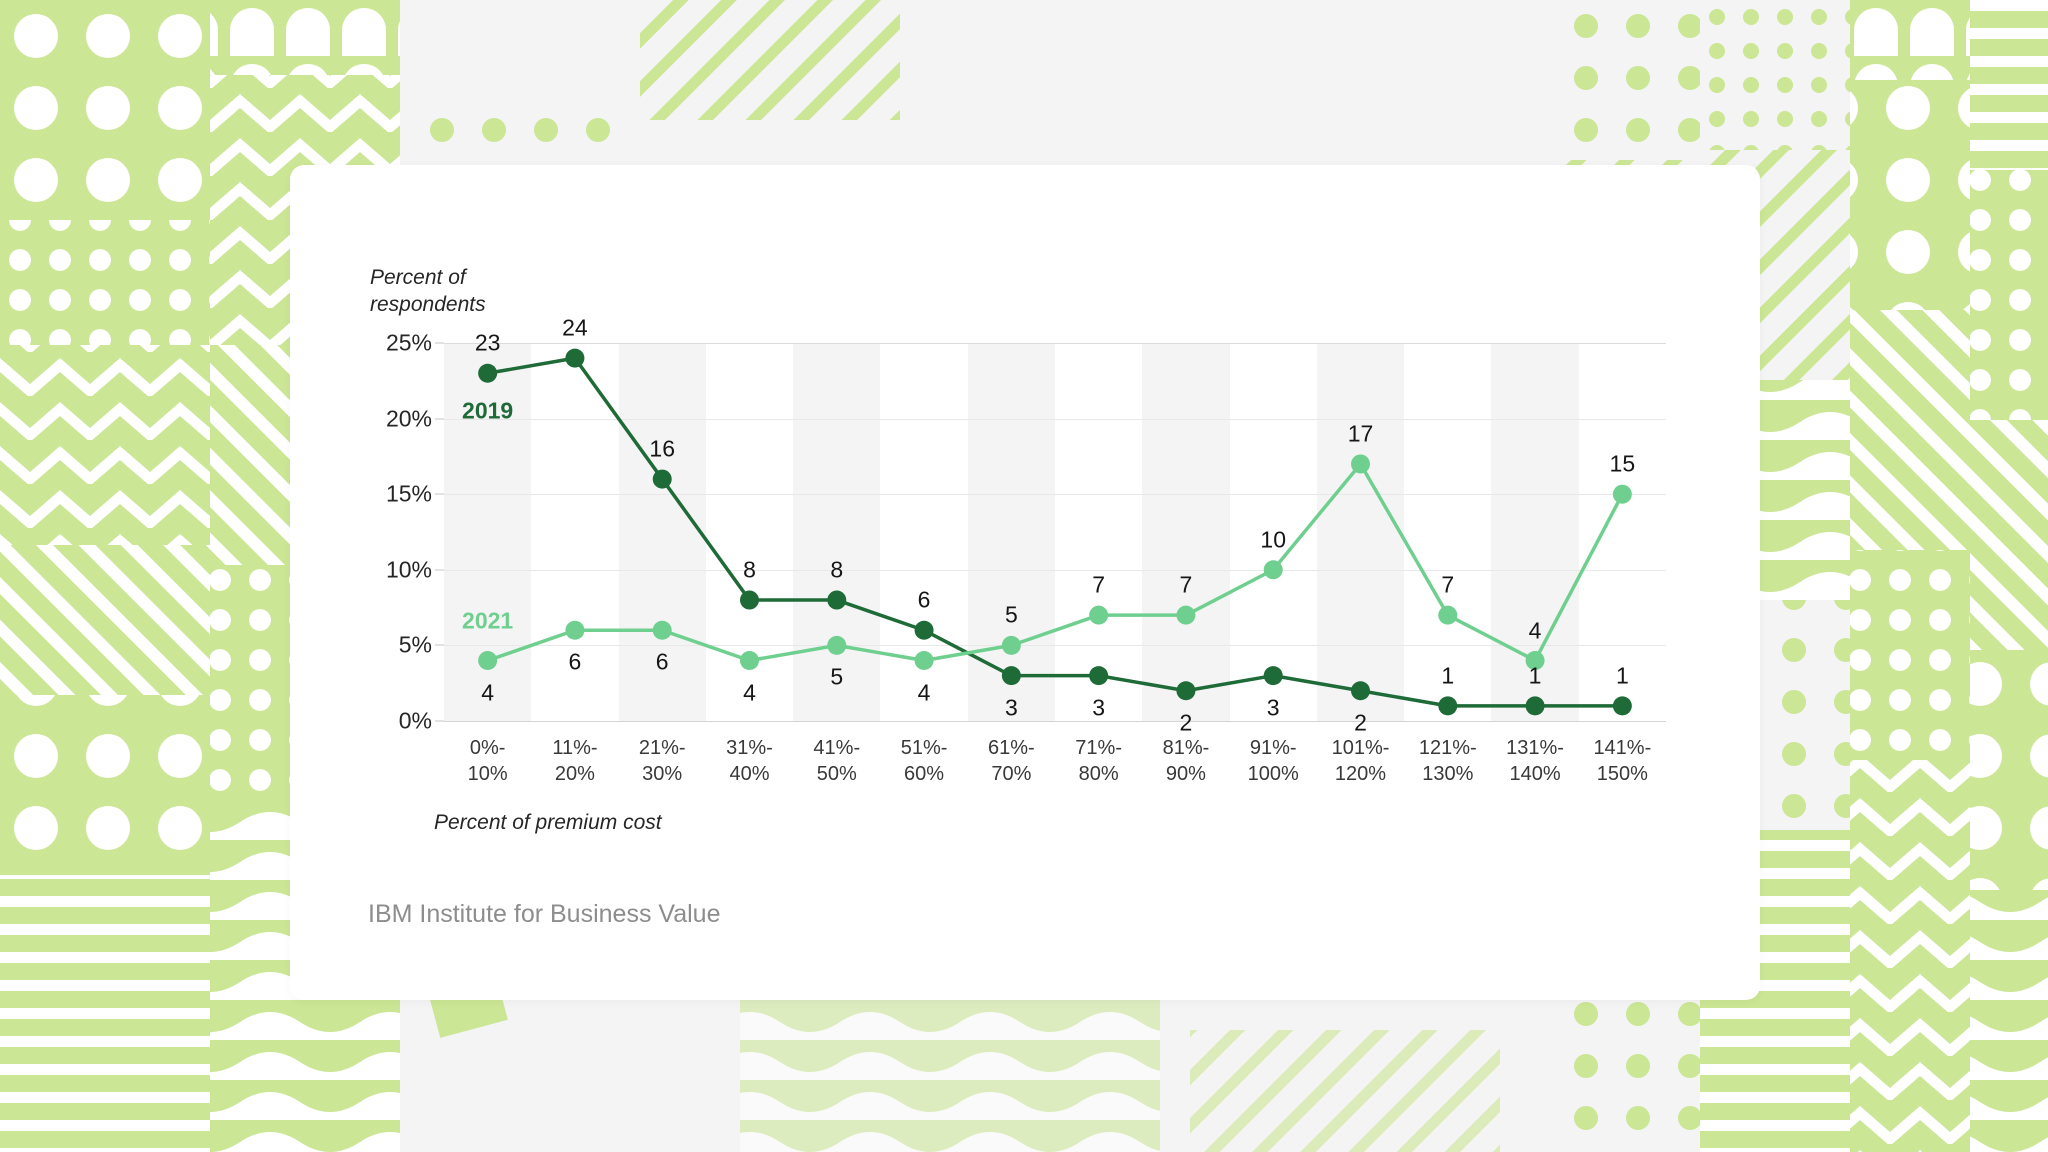 This screenshot has width=2048, height=1152. I want to click on x-axis-tick-label: 31%- 40%, so click(749, 761).